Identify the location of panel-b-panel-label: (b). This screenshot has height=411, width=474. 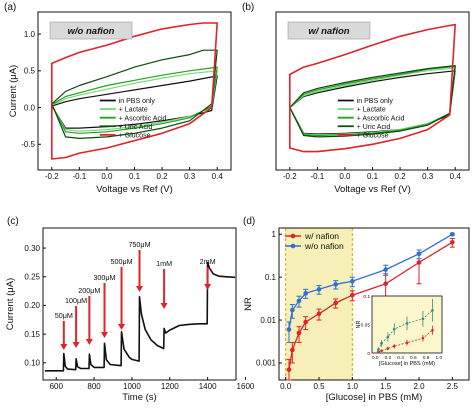
(248, 7).